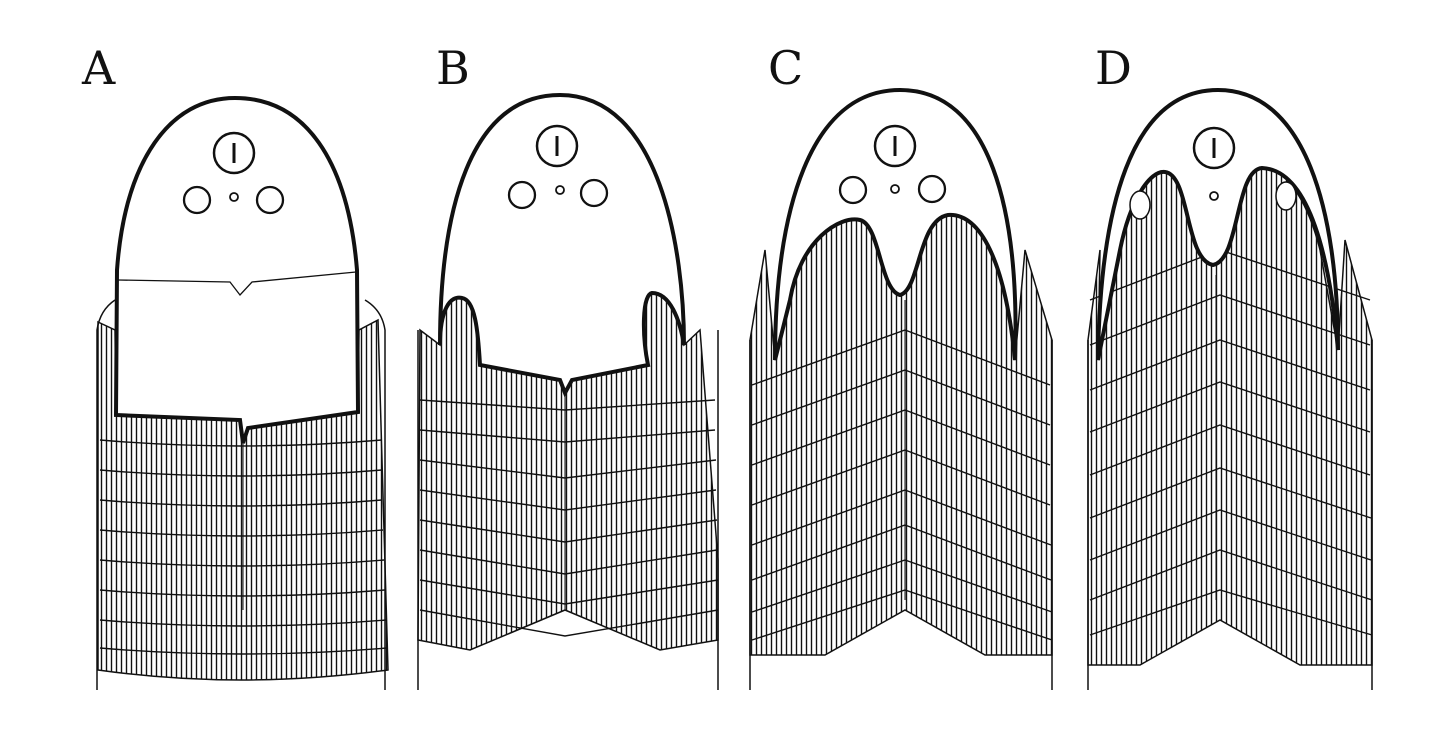  Describe the element at coordinates (453, 68) in the screenshot. I see `panel-label-b: B` at that location.